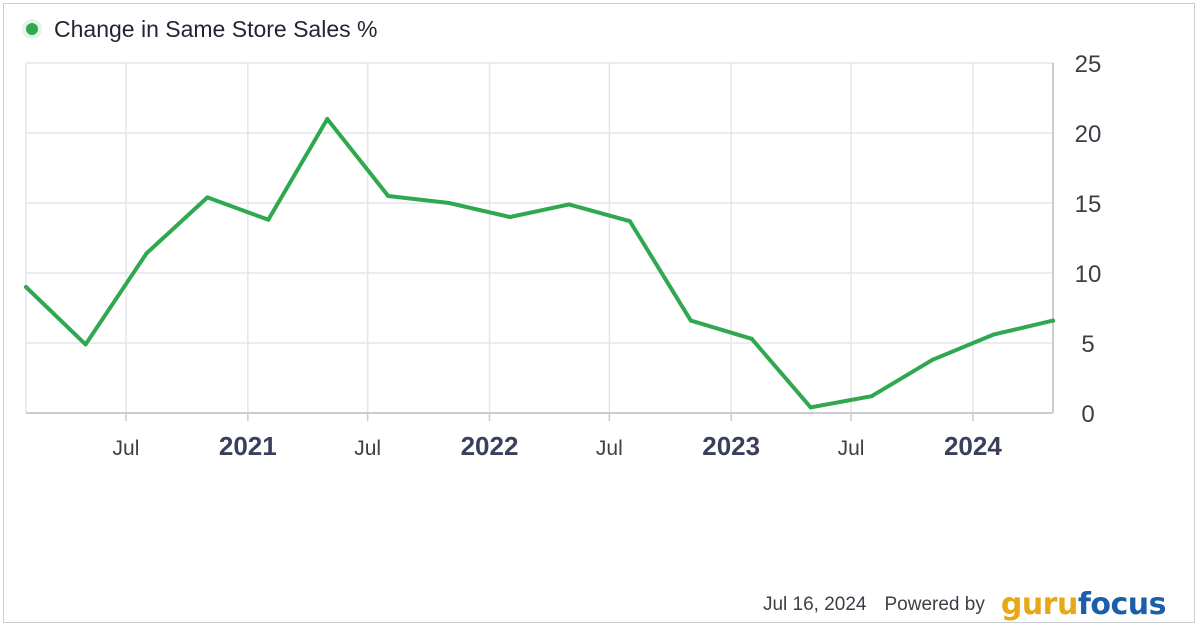 The image size is (1200, 628). I want to click on logo-part-focus: focus, so click(1122, 604).